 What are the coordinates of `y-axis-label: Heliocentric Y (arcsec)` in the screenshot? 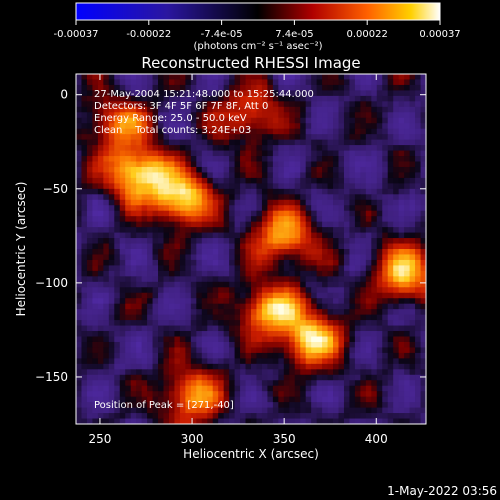 It's located at (21, 249).